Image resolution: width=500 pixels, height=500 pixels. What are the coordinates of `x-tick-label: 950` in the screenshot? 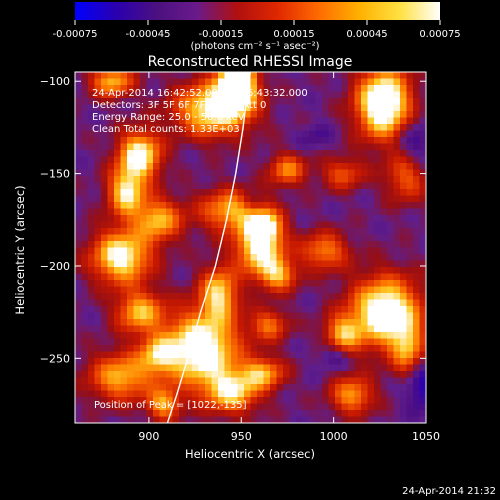 It's located at (241, 436).